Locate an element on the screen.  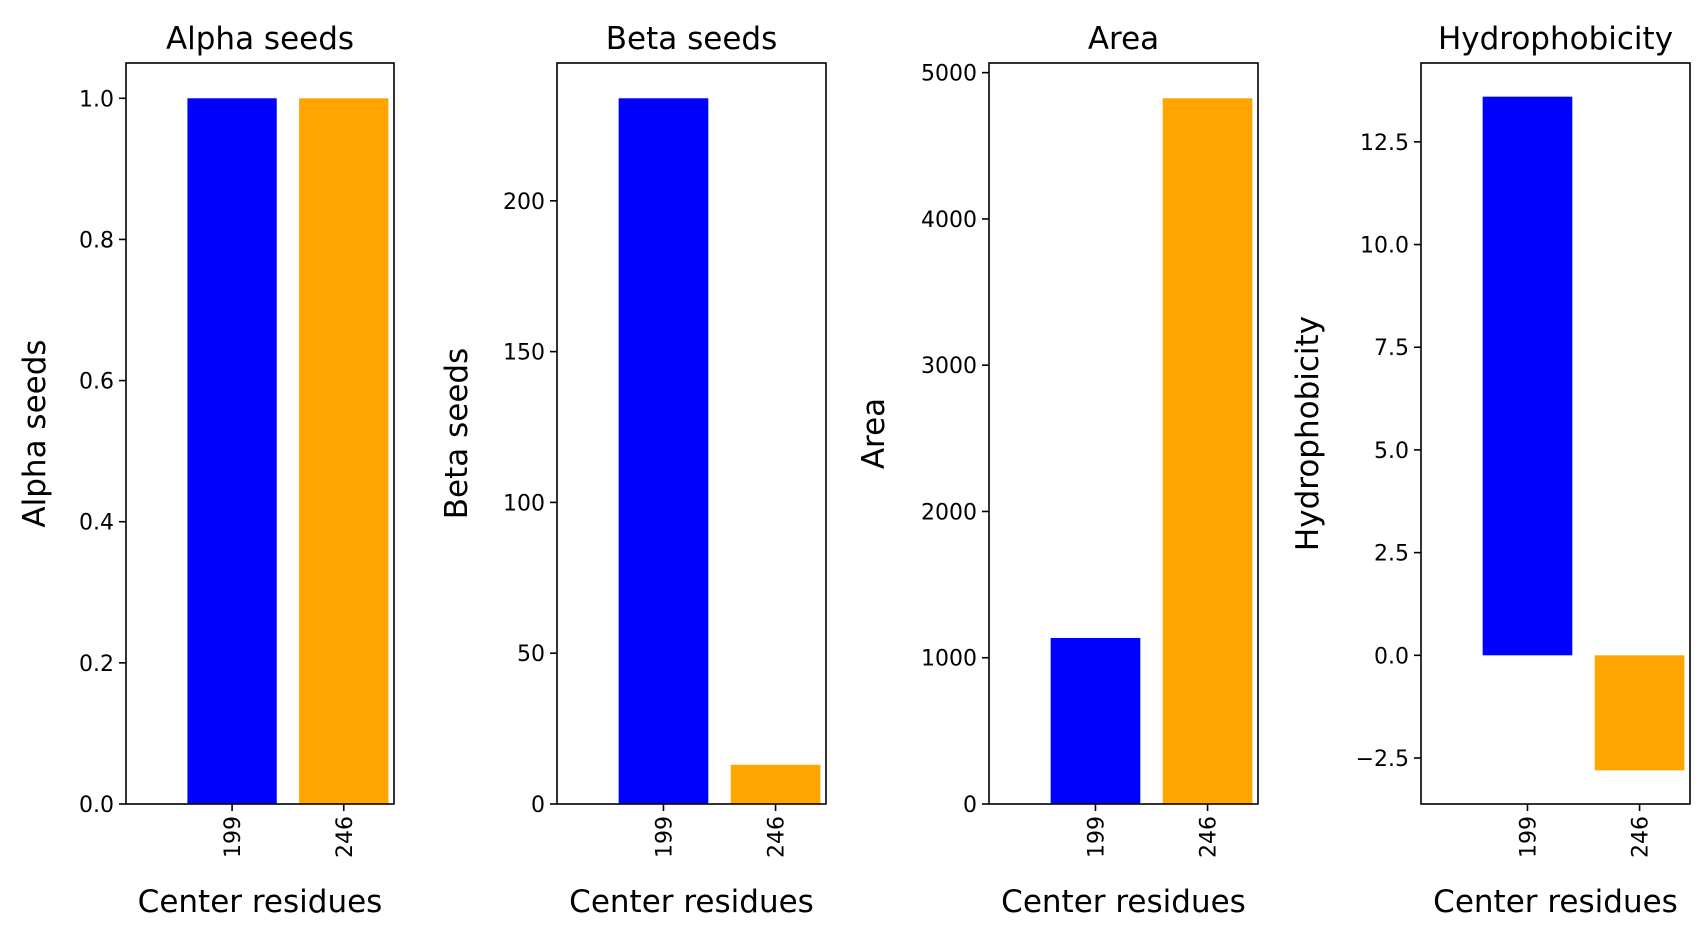
y-tick-label: 5.0 is located at coordinates (1391, 451).